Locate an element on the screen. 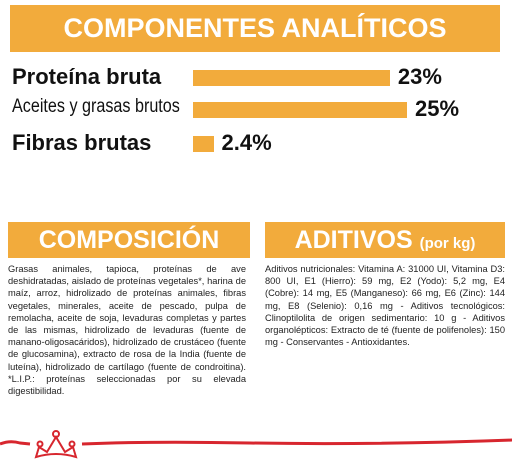 This screenshot has width=512, height=467. composition-title: COMPOSICIÓN is located at coordinates (129, 240).